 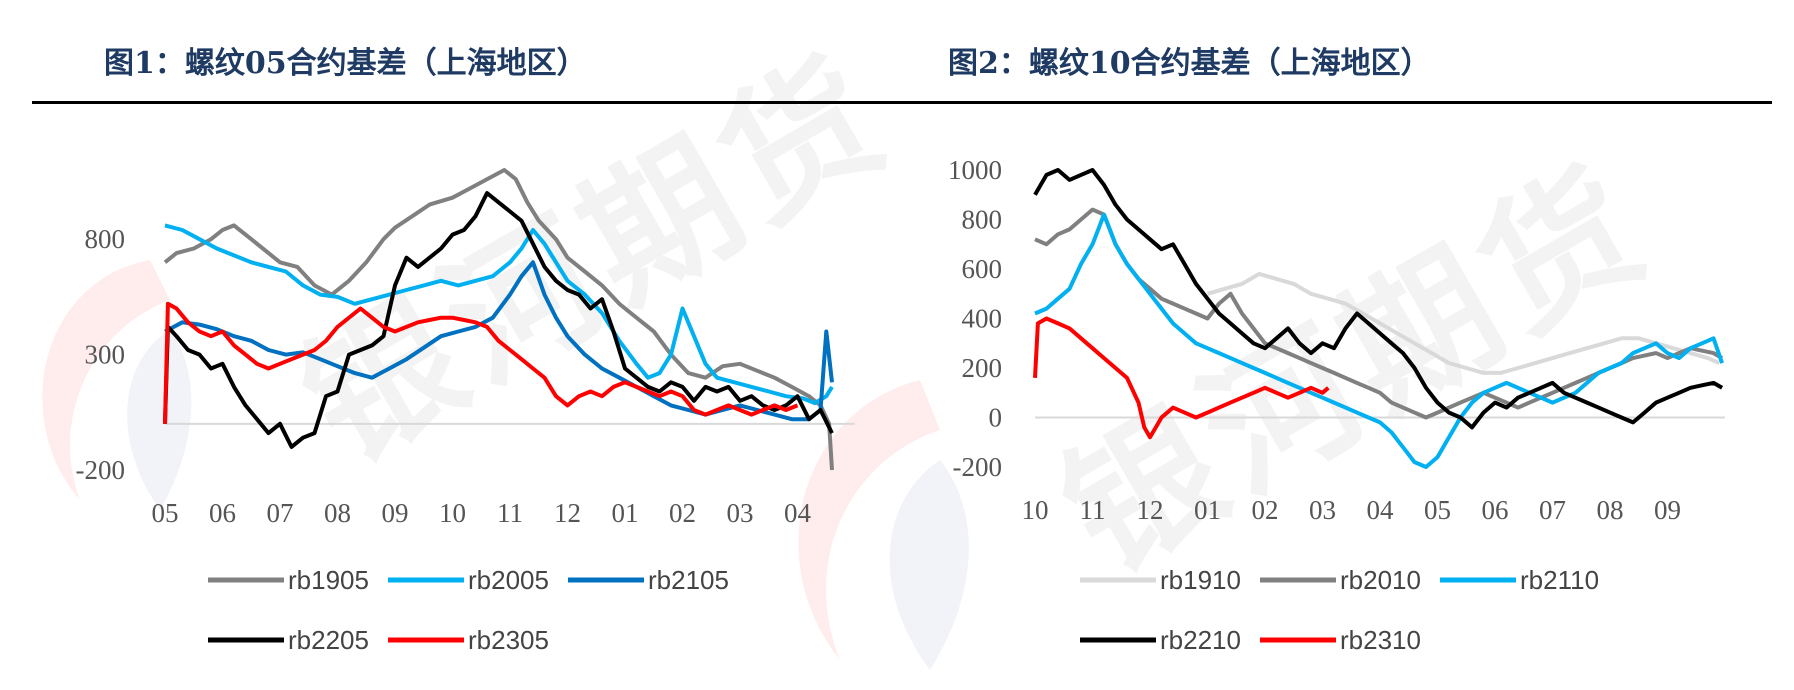 I want to click on chart1-x-tick: 09, so click(x=395, y=513).